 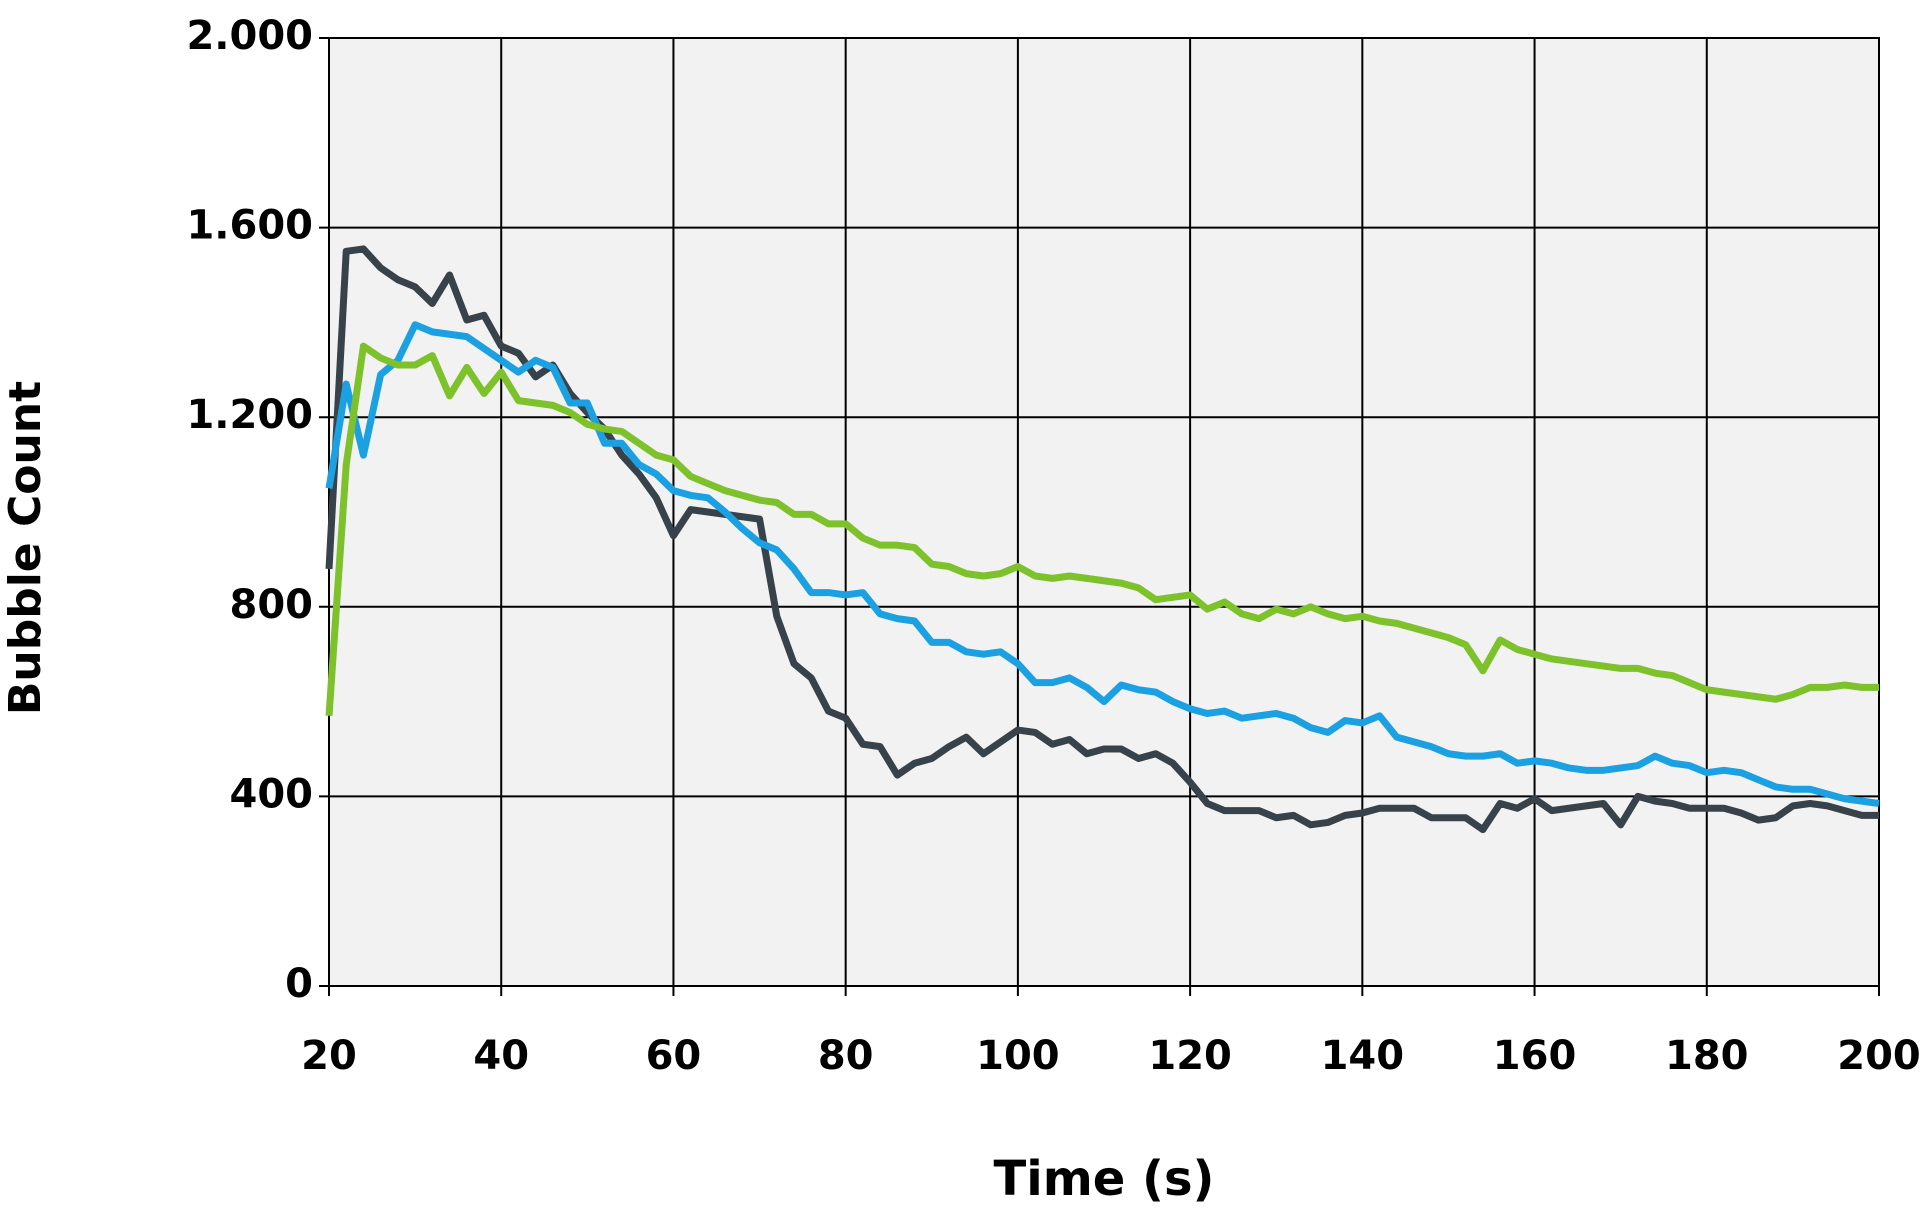 I want to click on x-tick-label: 20, so click(x=329, y=1056).